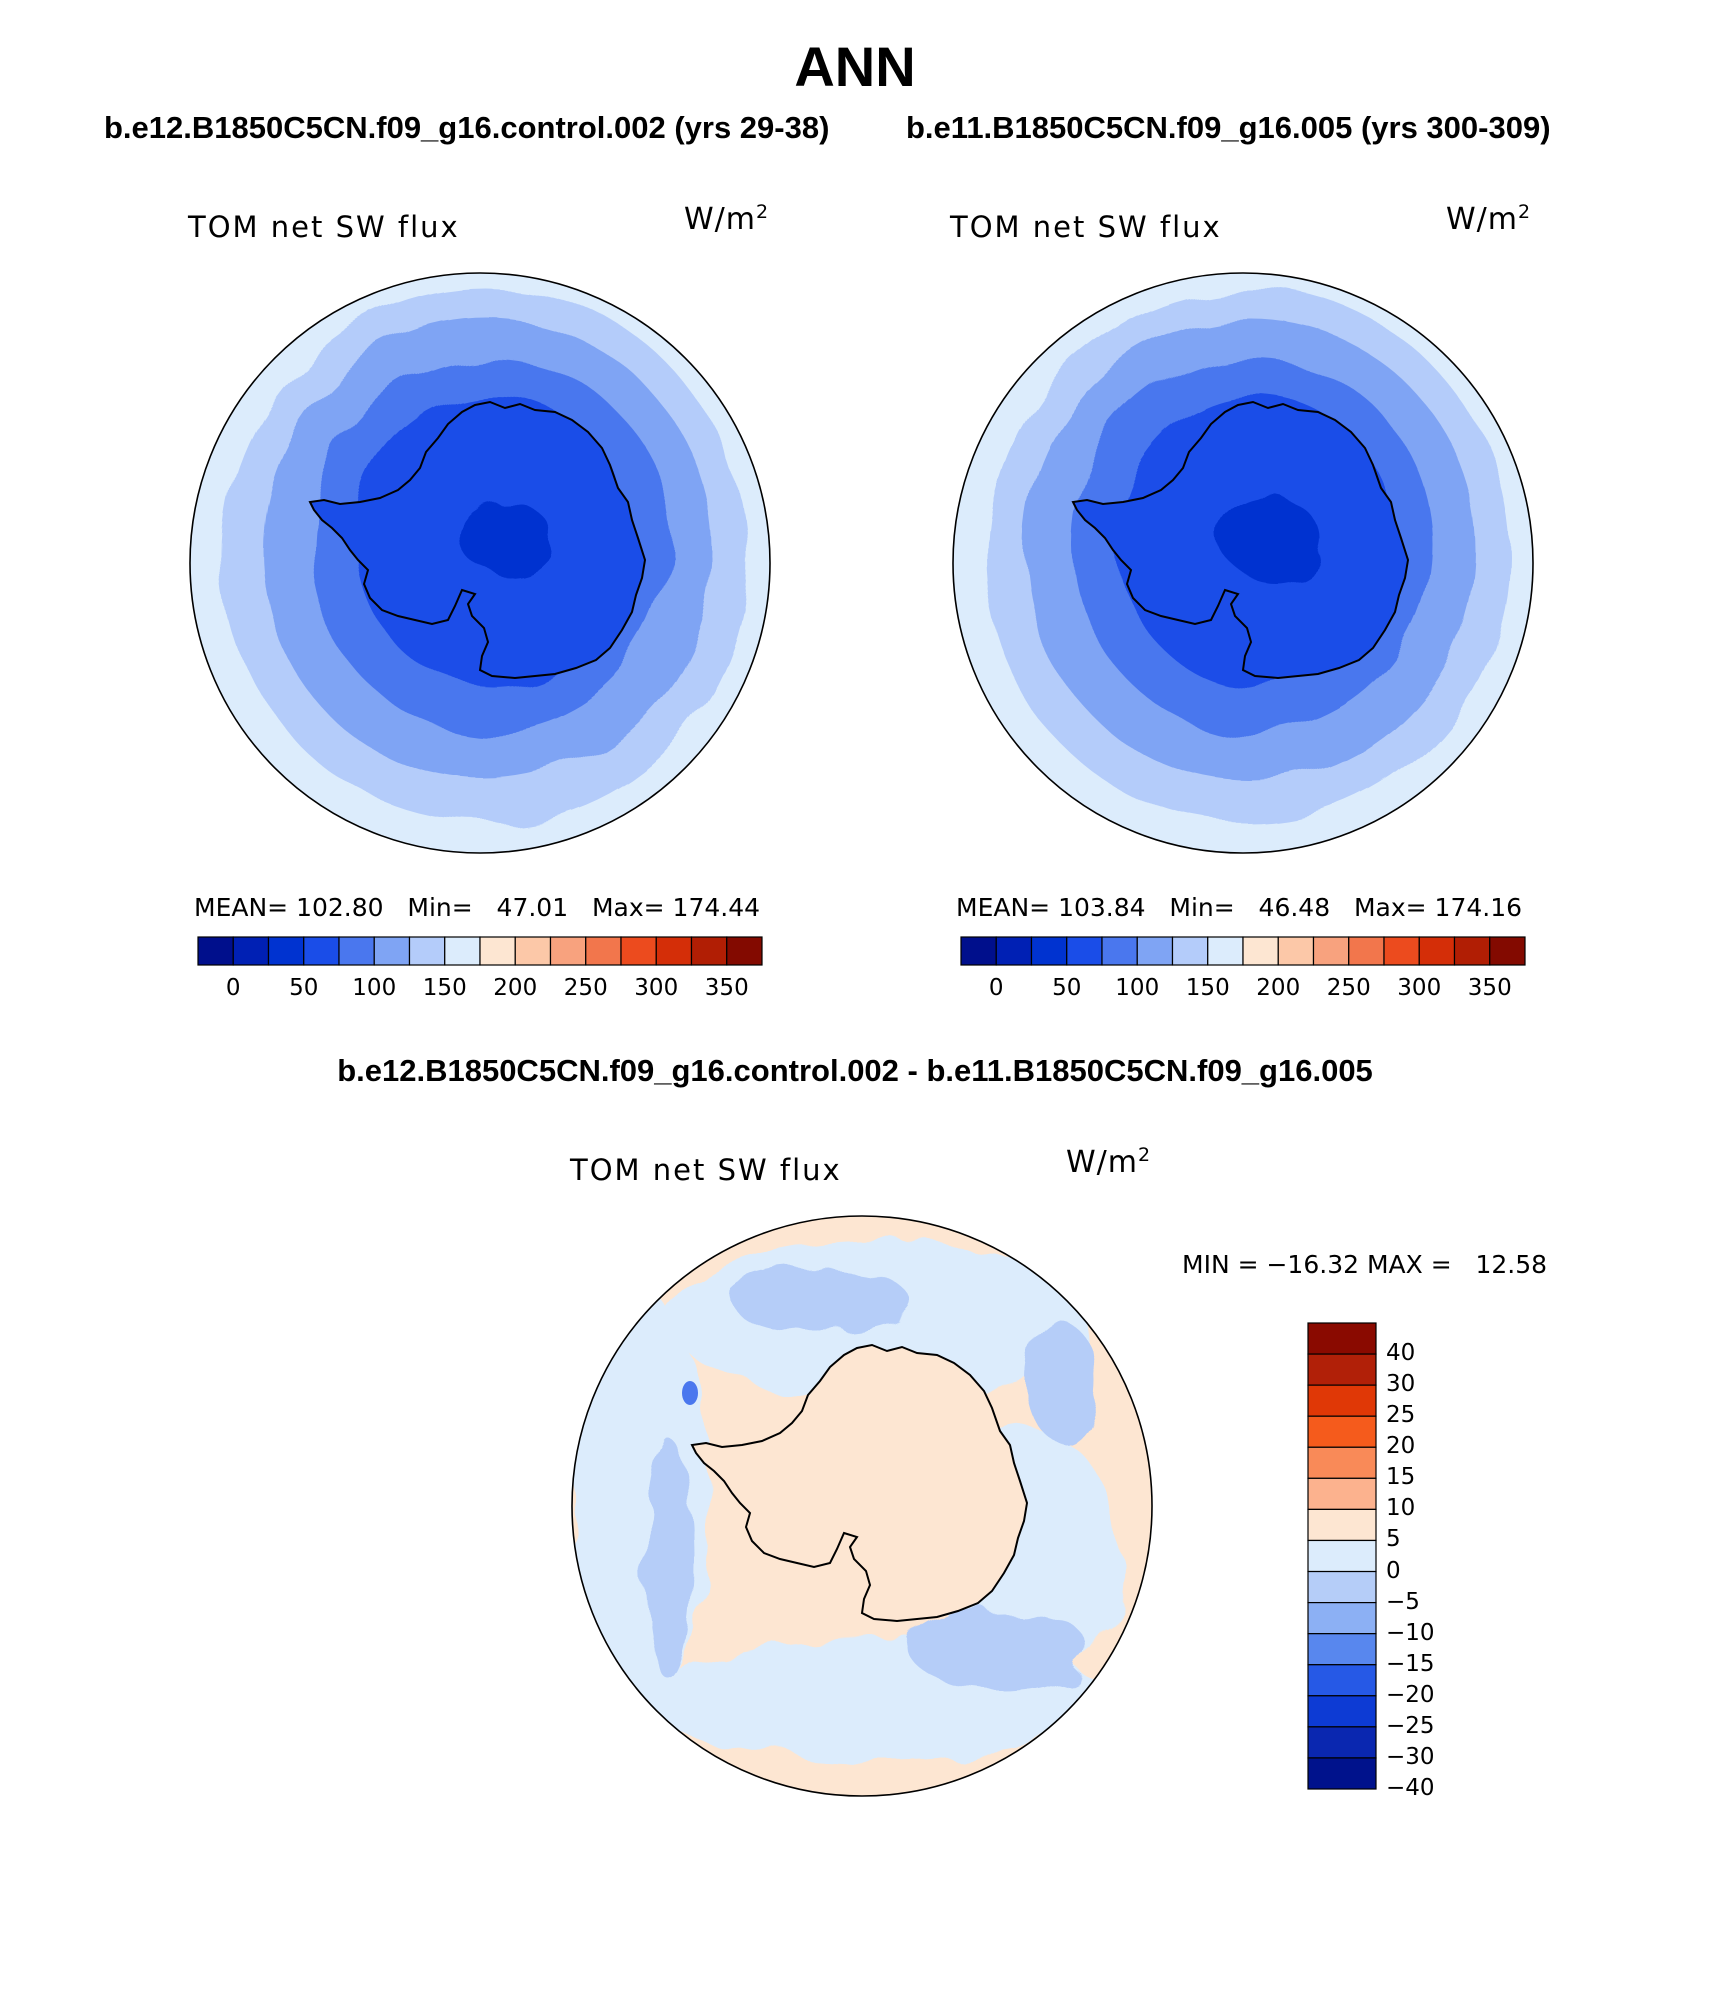  Describe the element at coordinates (1250, 907) in the screenshot. I see `right-min: Min= 46.48` at that location.